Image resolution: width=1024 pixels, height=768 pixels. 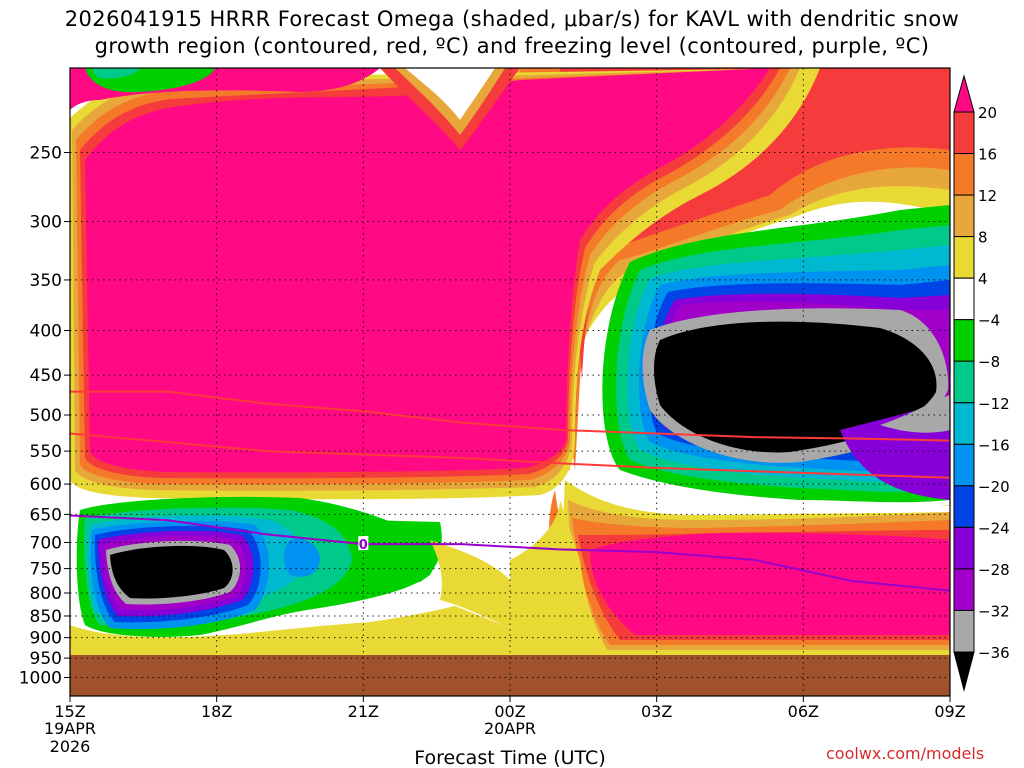 I want to click on colorbar-label: −20, so click(x=994, y=487).